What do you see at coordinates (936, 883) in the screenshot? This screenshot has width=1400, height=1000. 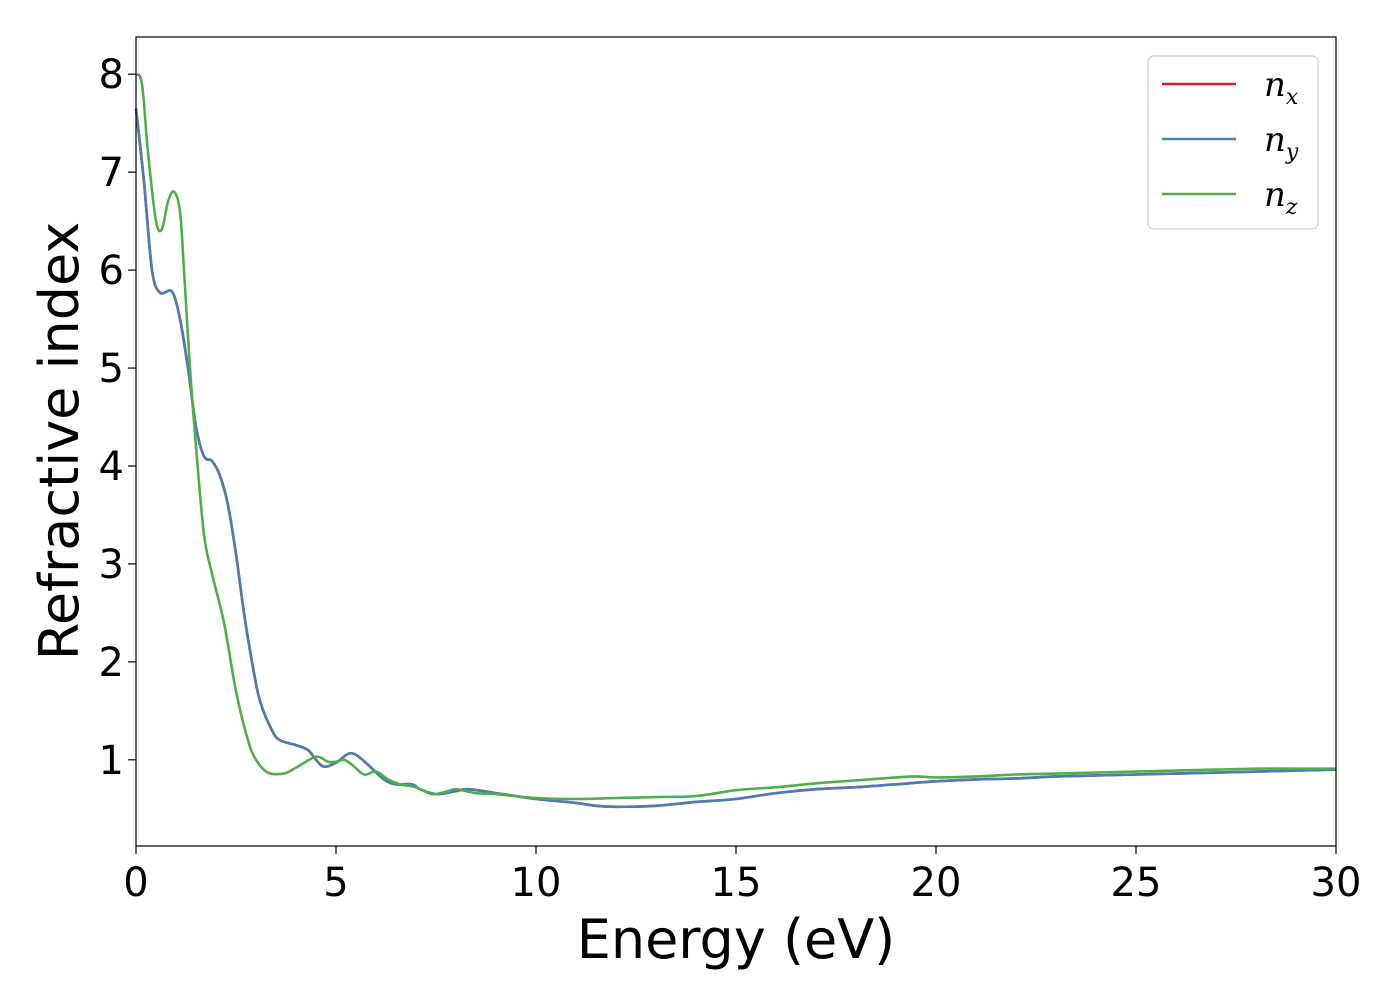 I see `x-tick-label: 20` at bounding box center [936, 883].